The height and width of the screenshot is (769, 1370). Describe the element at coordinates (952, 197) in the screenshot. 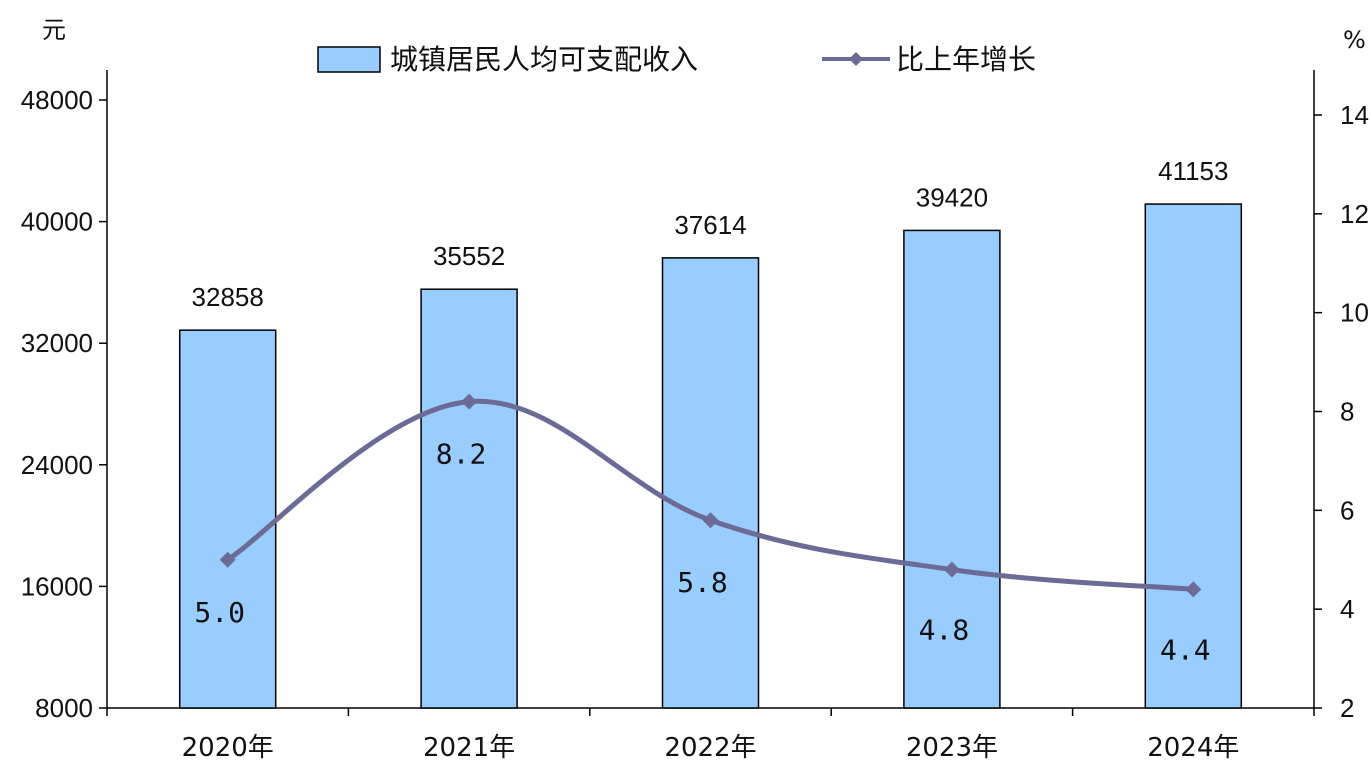

I see `bar-value-label: 39420` at that location.